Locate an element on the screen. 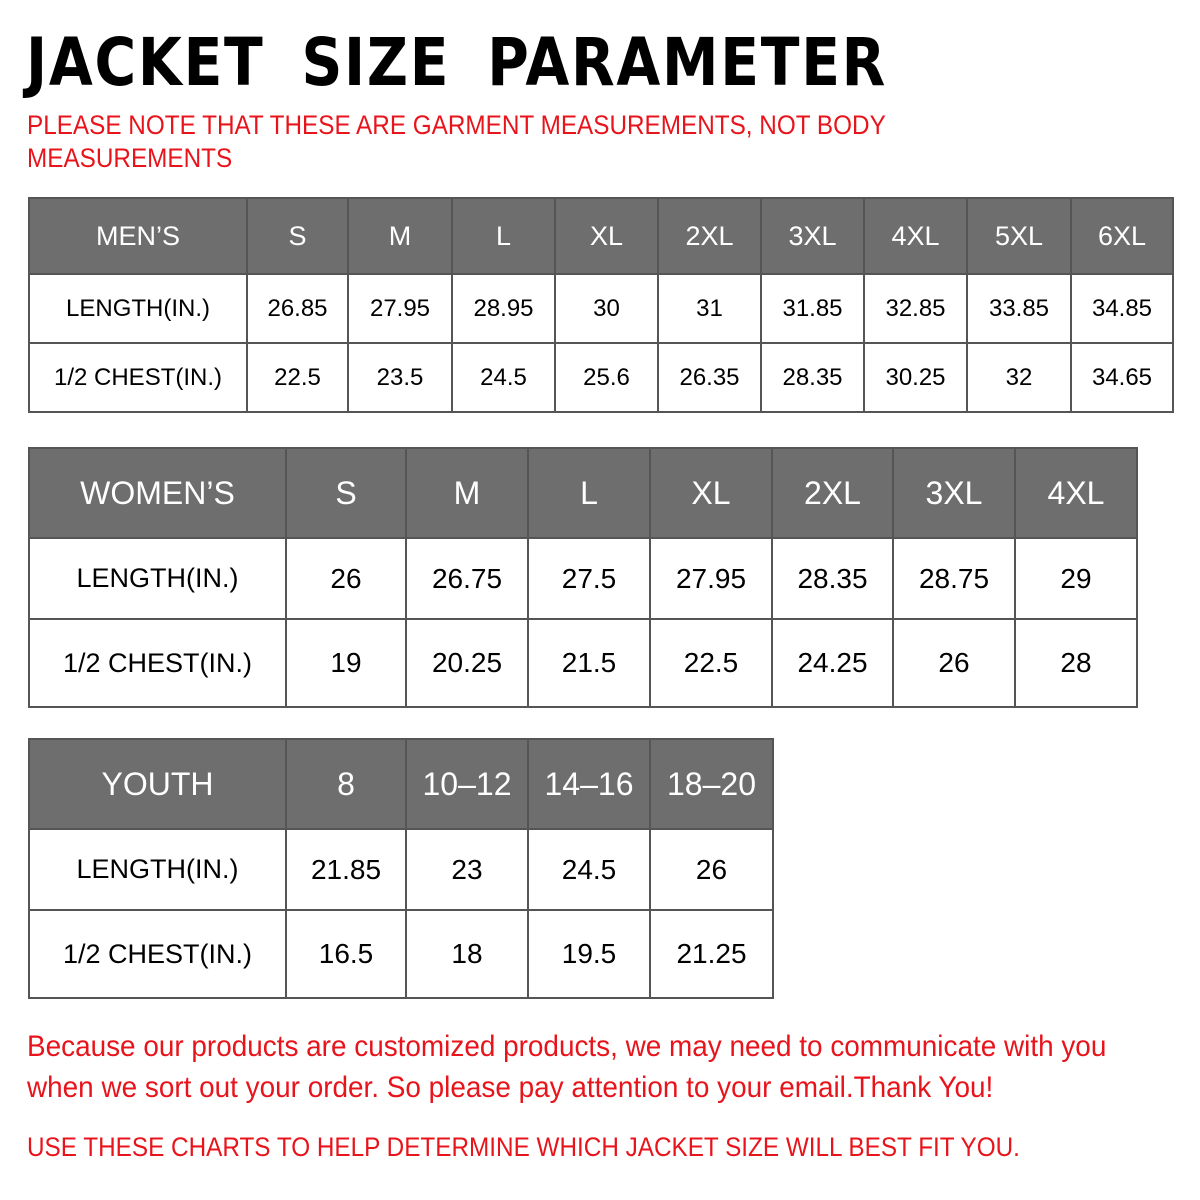 This screenshot has height=1200, width=1200. header-row: MEN’S S M L XL 2XL 3XL 4XL 5XL 6XL is located at coordinates (601, 236).